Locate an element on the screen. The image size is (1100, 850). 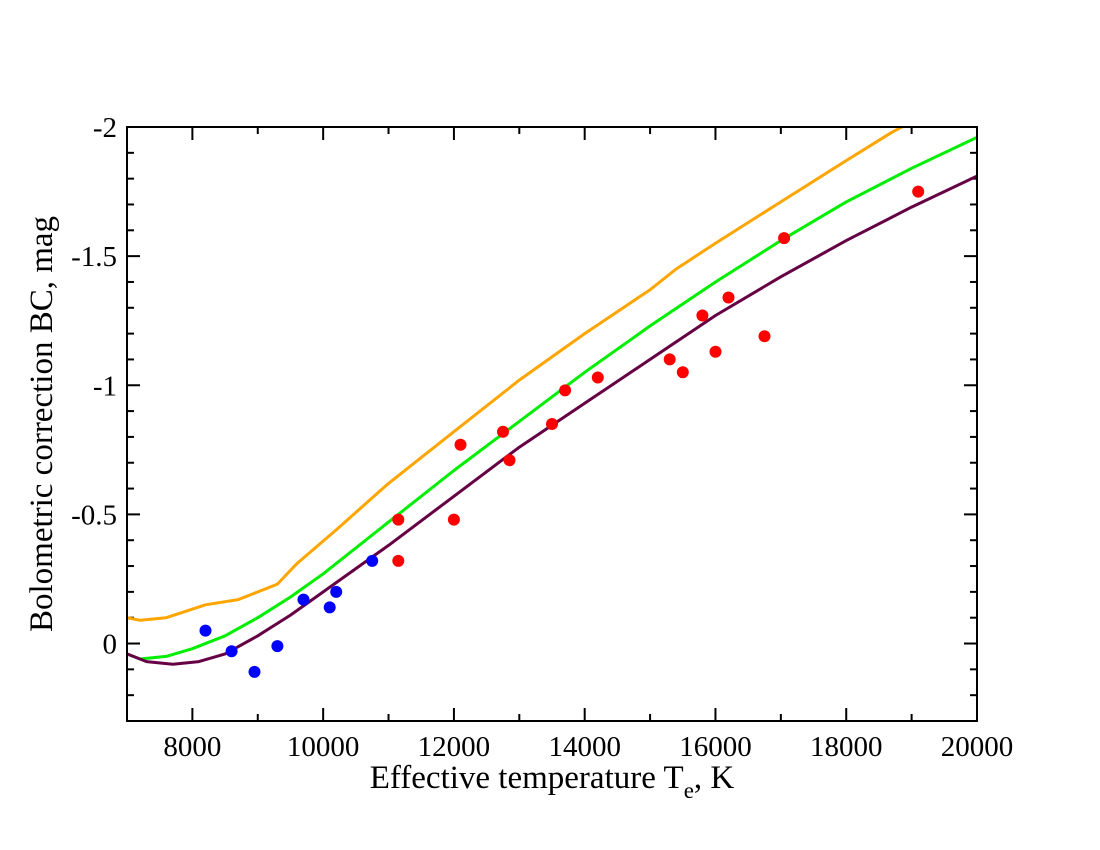
x-axis-title: Effective temperature Te, K is located at coordinates (552, 781).